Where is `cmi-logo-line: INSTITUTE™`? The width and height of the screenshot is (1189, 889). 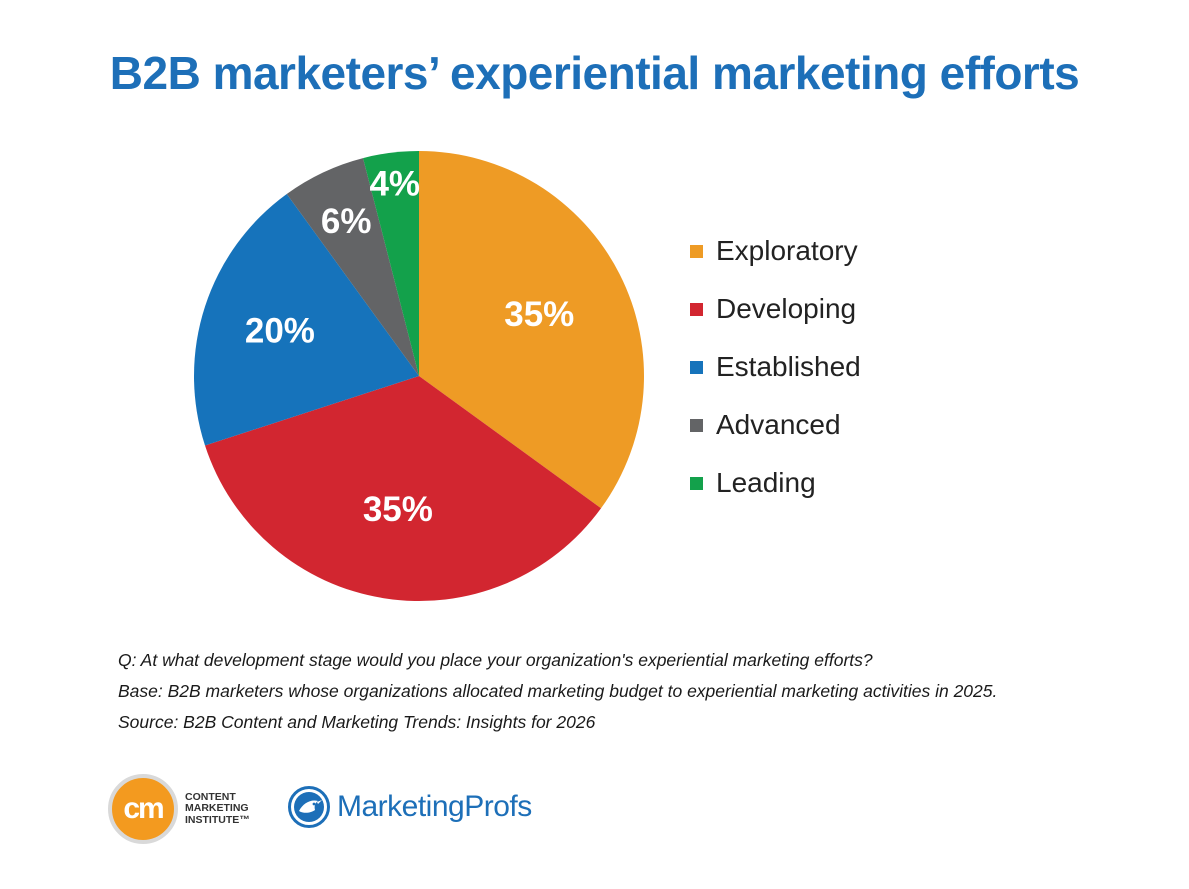
cmi-logo-line: INSTITUTE™ is located at coordinates (217, 819).